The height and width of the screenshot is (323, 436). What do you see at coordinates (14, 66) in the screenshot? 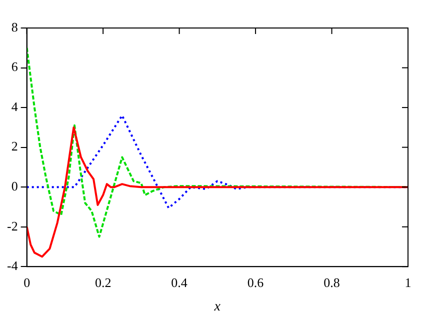
I see `y-tick-label: 6` at bounding box center [14, 66].